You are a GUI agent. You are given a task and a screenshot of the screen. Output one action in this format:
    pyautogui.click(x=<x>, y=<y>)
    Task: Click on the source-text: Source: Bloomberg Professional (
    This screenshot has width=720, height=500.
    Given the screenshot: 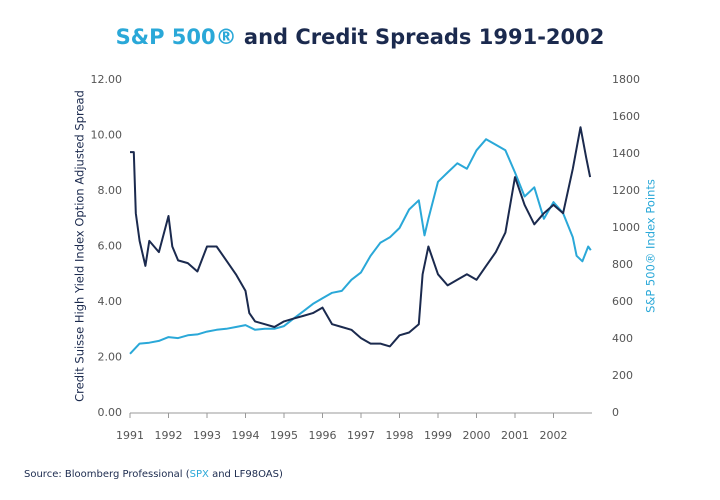 What is the action you would take?
    pyautogui.click(x=107, y=474)
    